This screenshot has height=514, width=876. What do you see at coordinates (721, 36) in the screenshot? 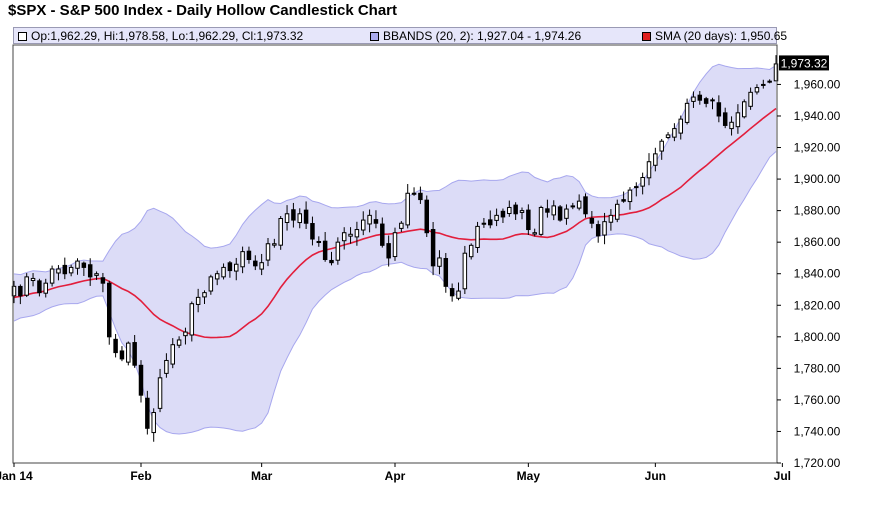
I see `legend-sma-text: SMA (20 days): 1,950.65` at bounding box center [721, 36].